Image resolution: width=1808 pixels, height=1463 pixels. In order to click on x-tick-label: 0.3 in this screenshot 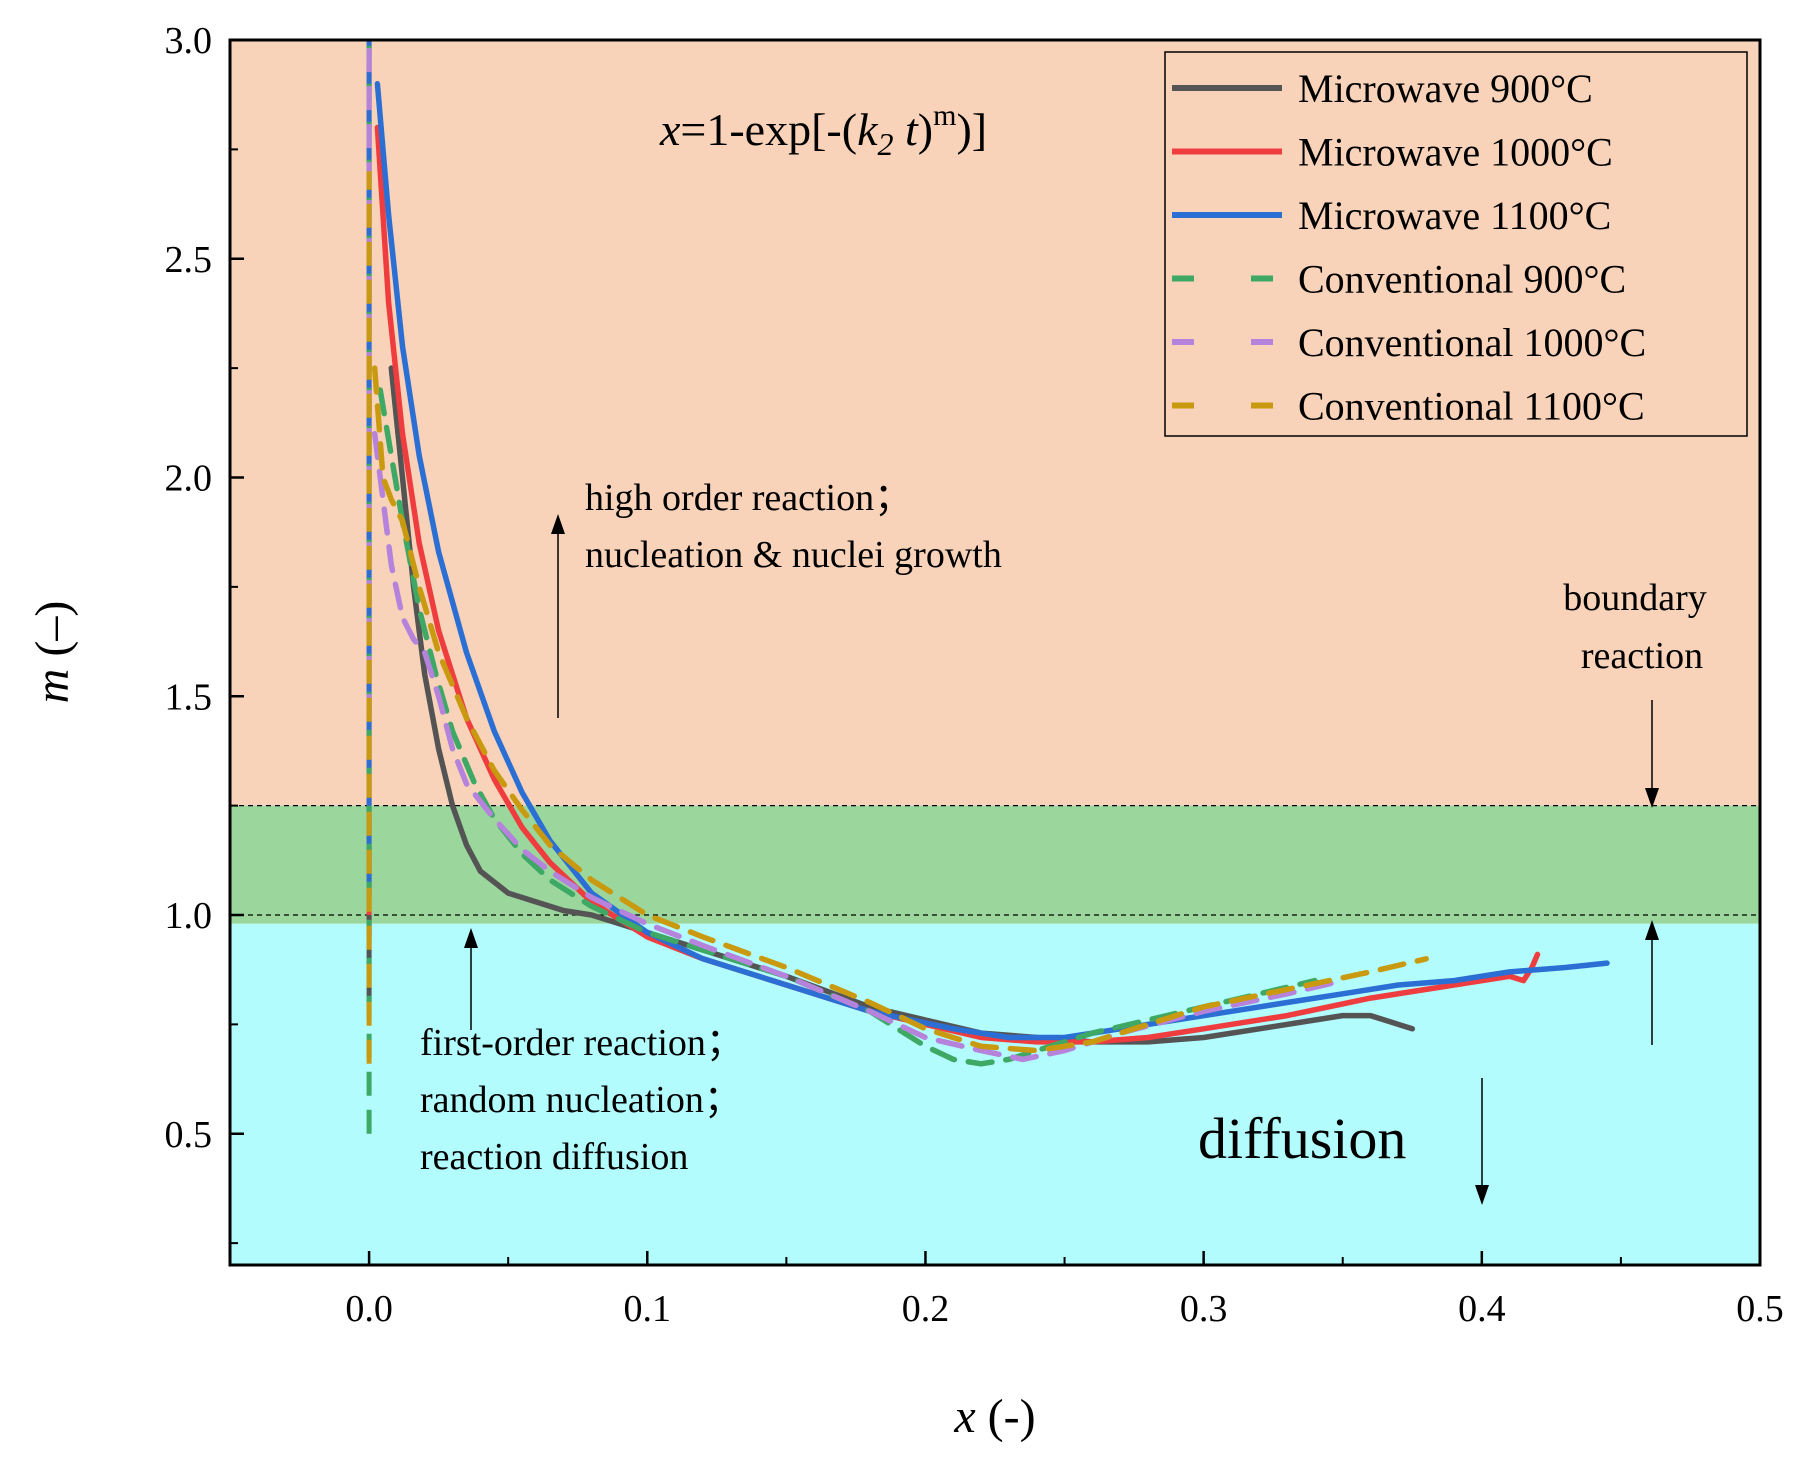, I will do `click(1204, 1309)`.